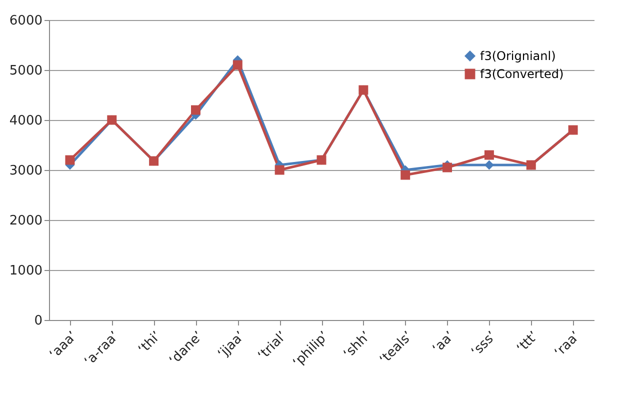 The image size is (642, 408). Describe the element at coordinates (25, 21) in the screenshot. I see `y-tick-label: 6000` at that location.